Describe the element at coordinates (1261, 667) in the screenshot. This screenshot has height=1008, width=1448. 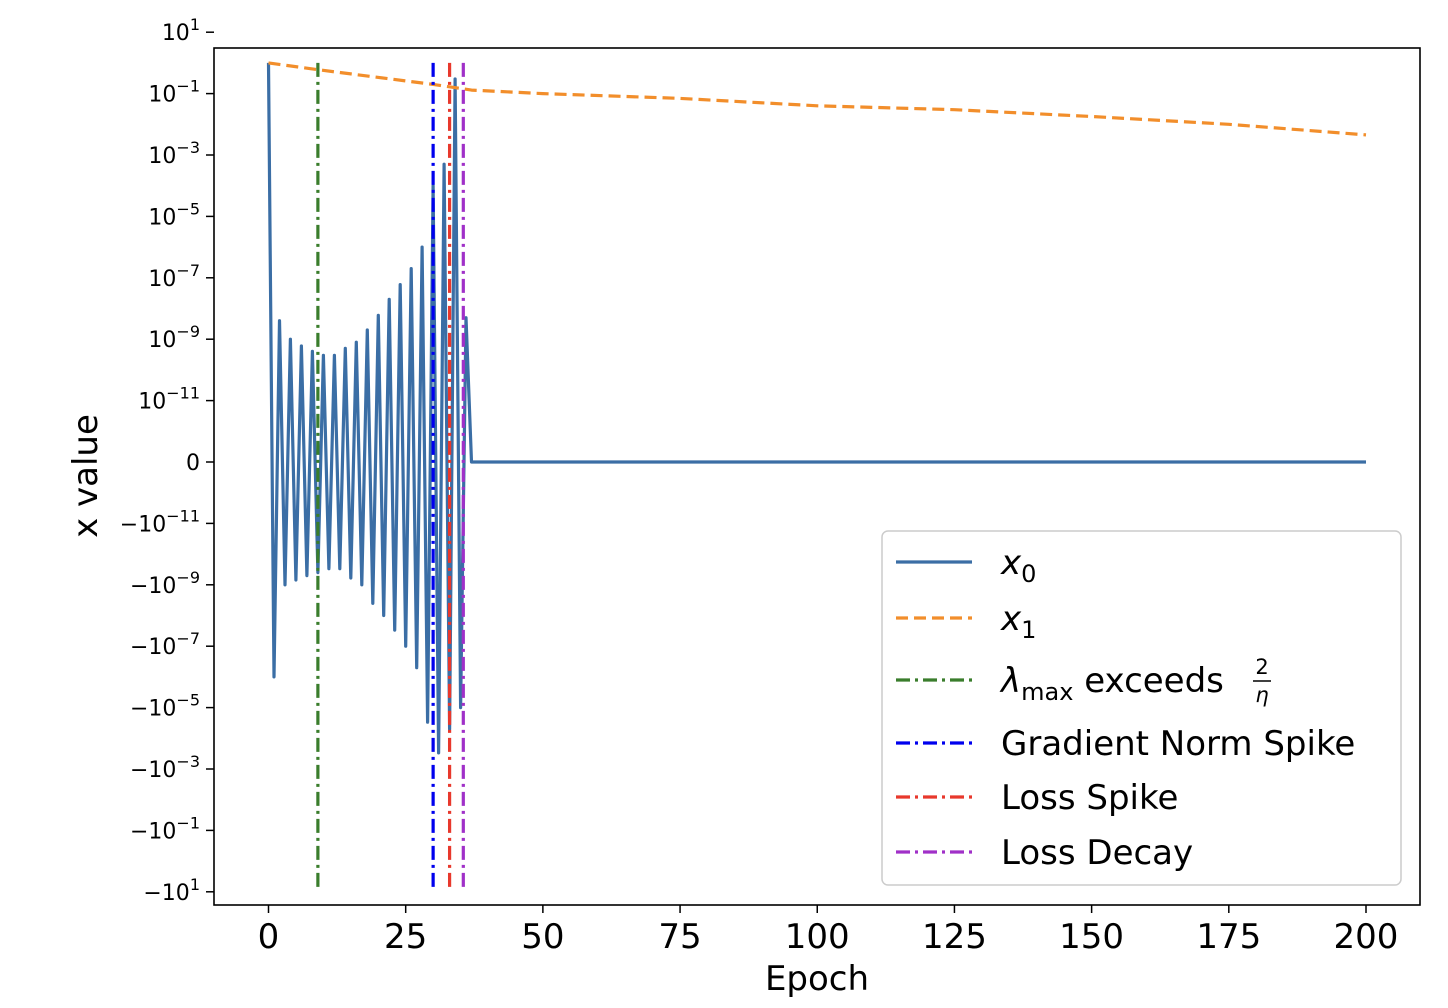
I see `legend-fraction-numerator: 2` at that location.